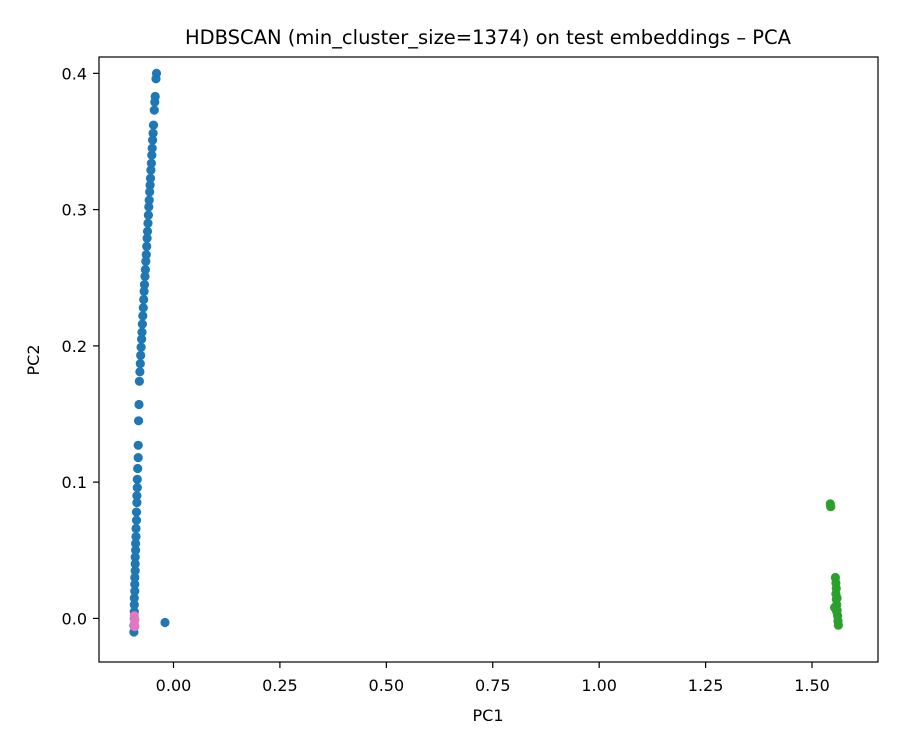 This screenshot has width=900, height=750. What do you see at coordinates (387, 685) in the screenshot?
I see `x-tick-label: 0.50` at bounding box center [387, 685].